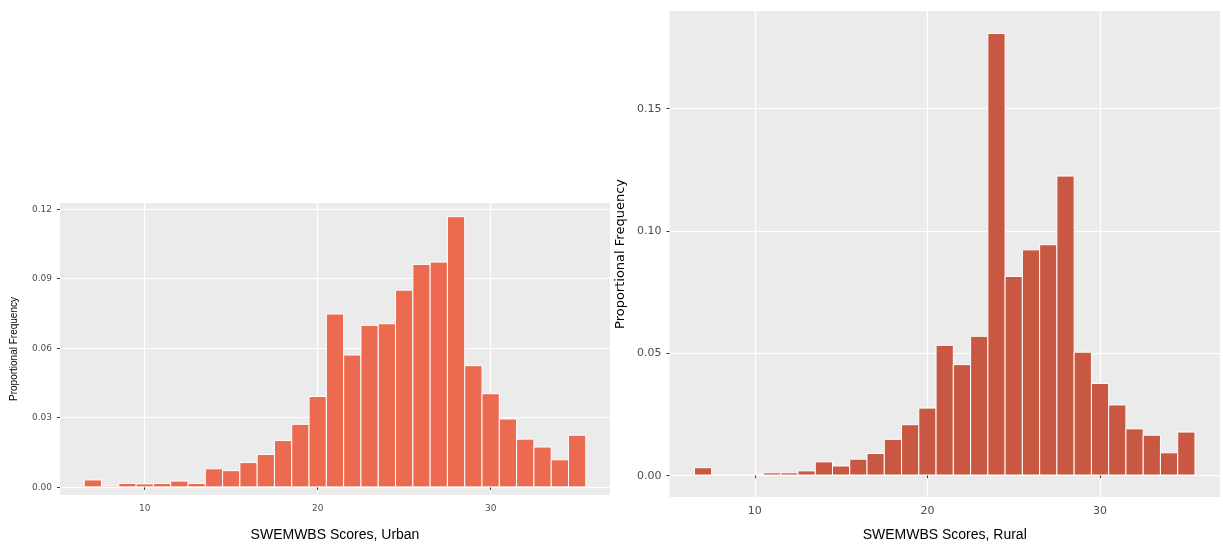 The image size is (1223, 546). What do you see at coordinates (649, 109) in the screenshot?
I see `y-tick-label: 0.15` at bounding box center [649, 109].